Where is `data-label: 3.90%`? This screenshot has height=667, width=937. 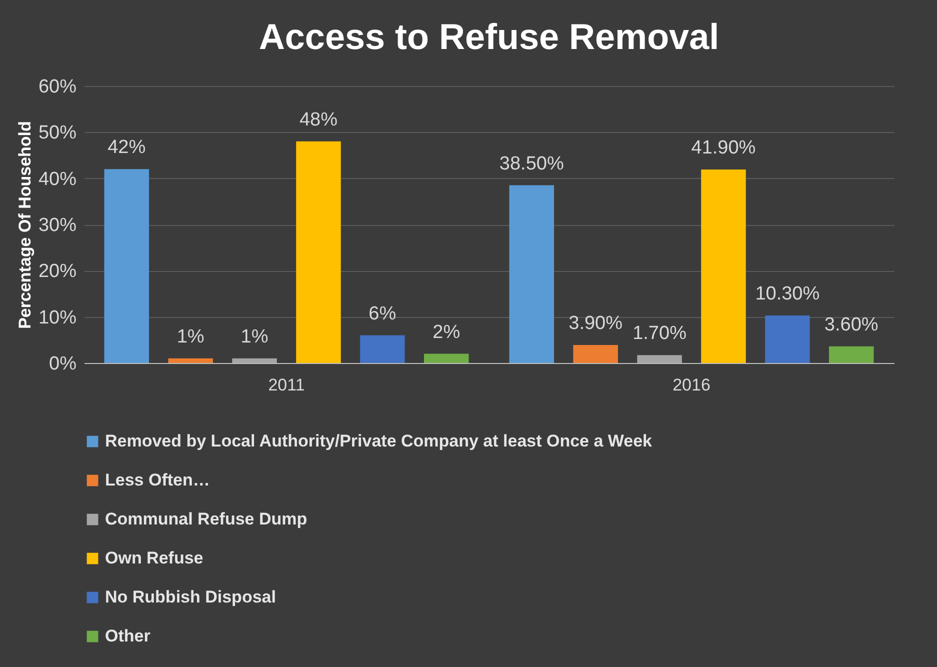 data-label: 3.90% is located at coordinates (595, 323).